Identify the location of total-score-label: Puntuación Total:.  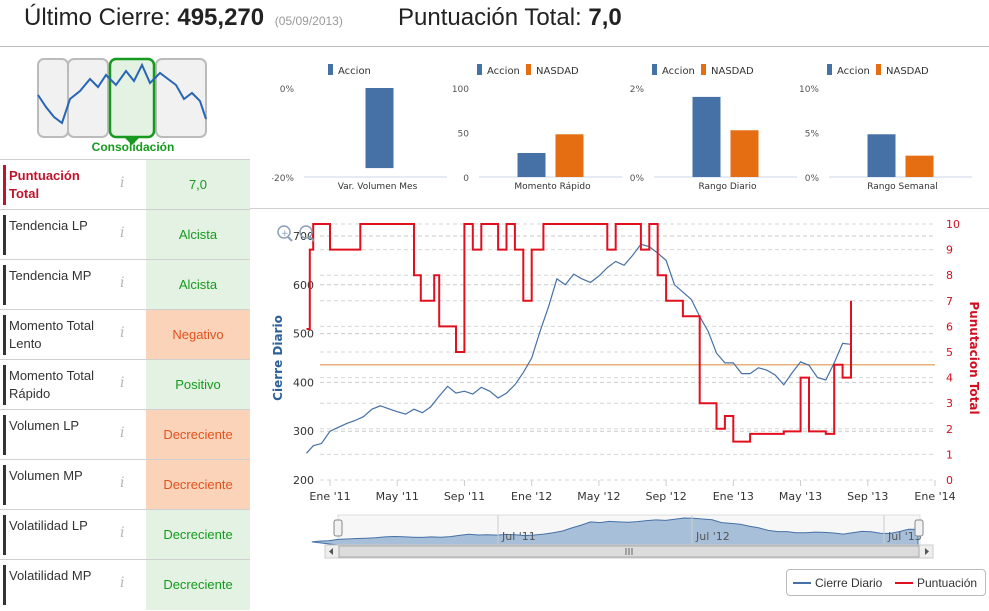
(490, 17).